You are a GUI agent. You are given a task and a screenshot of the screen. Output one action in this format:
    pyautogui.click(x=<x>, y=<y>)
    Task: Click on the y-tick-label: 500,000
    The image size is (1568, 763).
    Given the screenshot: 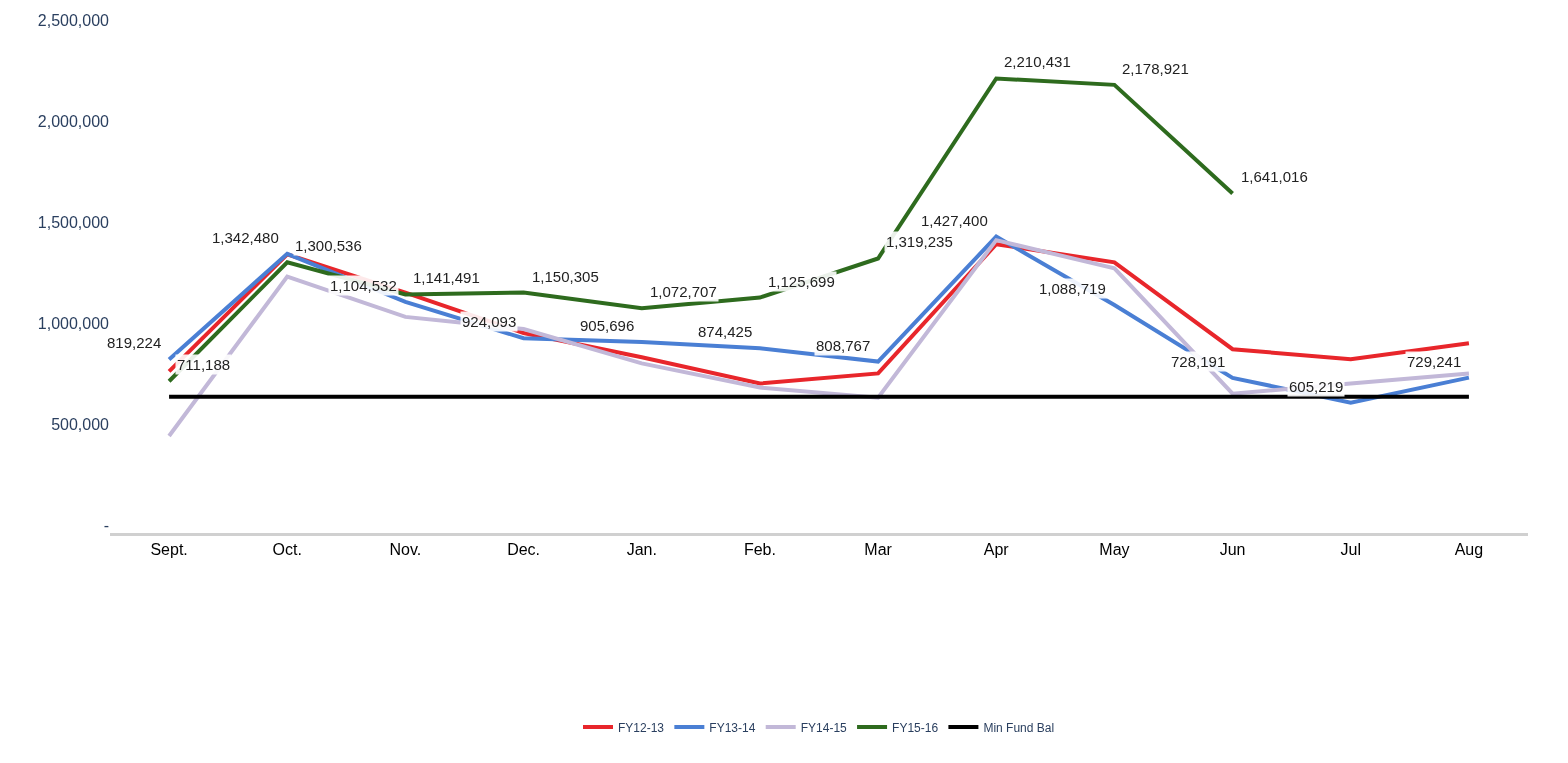 What is the action you would take?
    pyautogui.click(x=80, y=424)
    